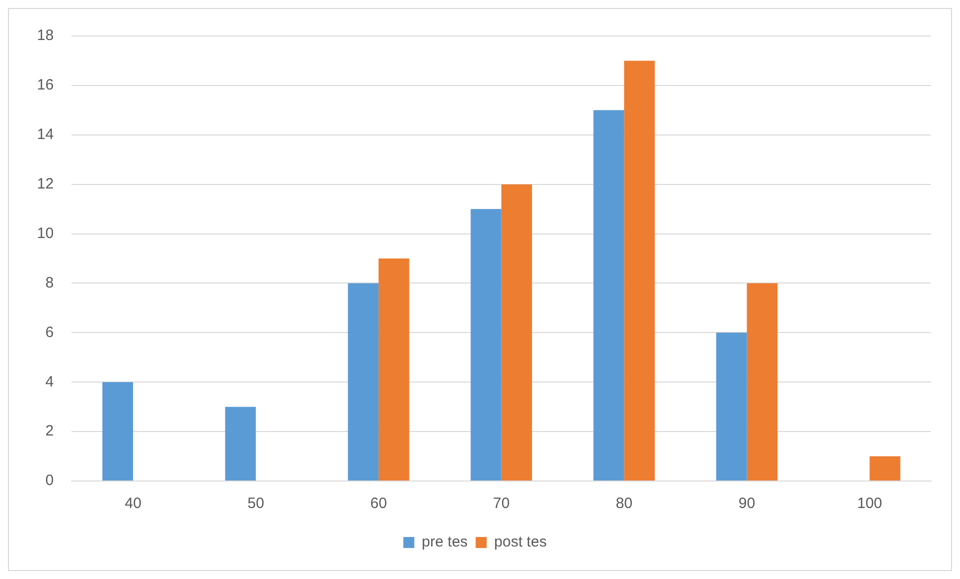  I want to click on y-tick-label: 16, so click(45, 85).